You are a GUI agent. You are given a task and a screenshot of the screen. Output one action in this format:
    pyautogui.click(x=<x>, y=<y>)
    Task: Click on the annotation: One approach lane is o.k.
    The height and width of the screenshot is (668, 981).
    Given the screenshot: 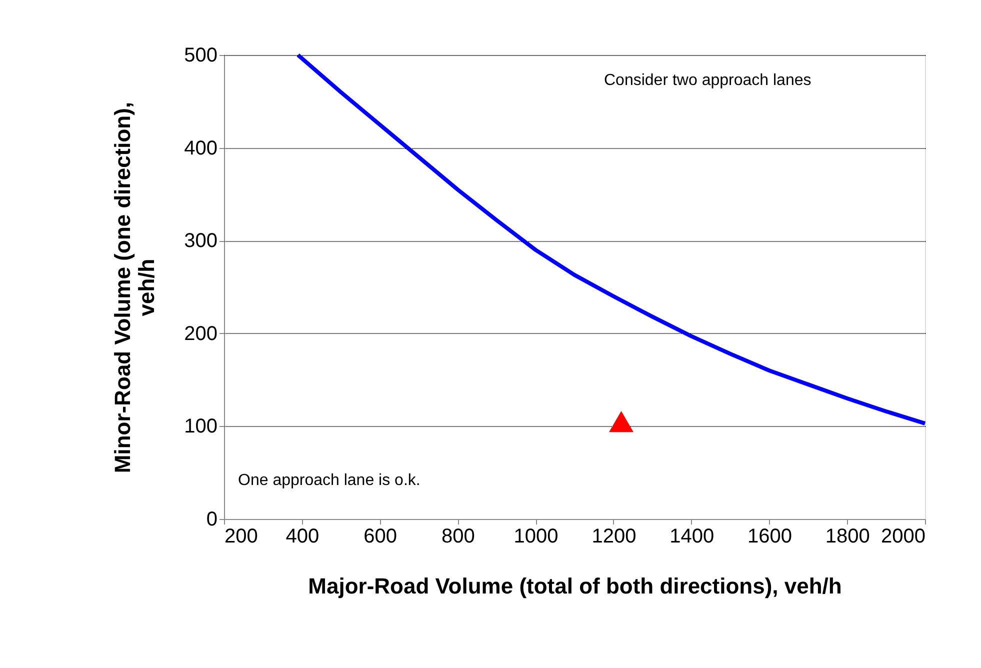 What is the action you would take?
    pyautogui.click(x=329, y=480)
    